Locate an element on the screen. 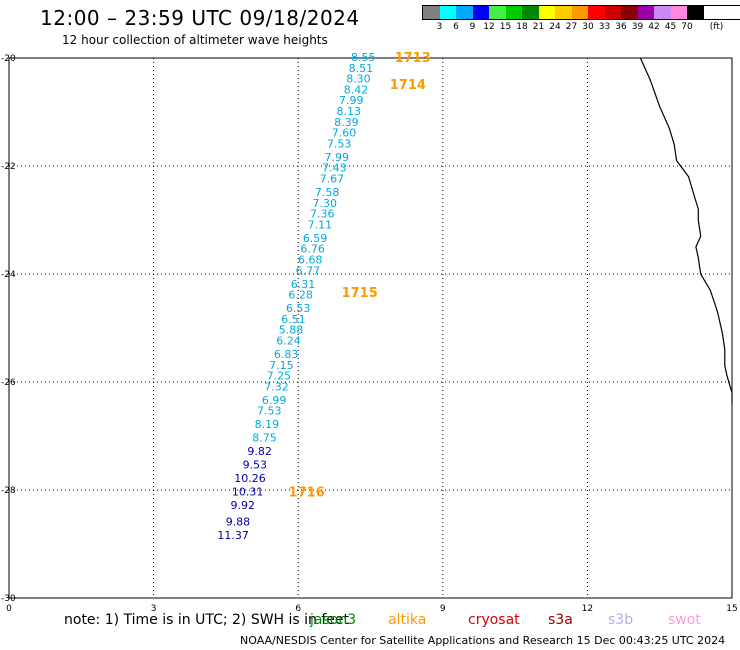 Image resolution: width=740 pixels, height=650 pixels. x-tick-label: 12 is located at coordinates (587, 609).